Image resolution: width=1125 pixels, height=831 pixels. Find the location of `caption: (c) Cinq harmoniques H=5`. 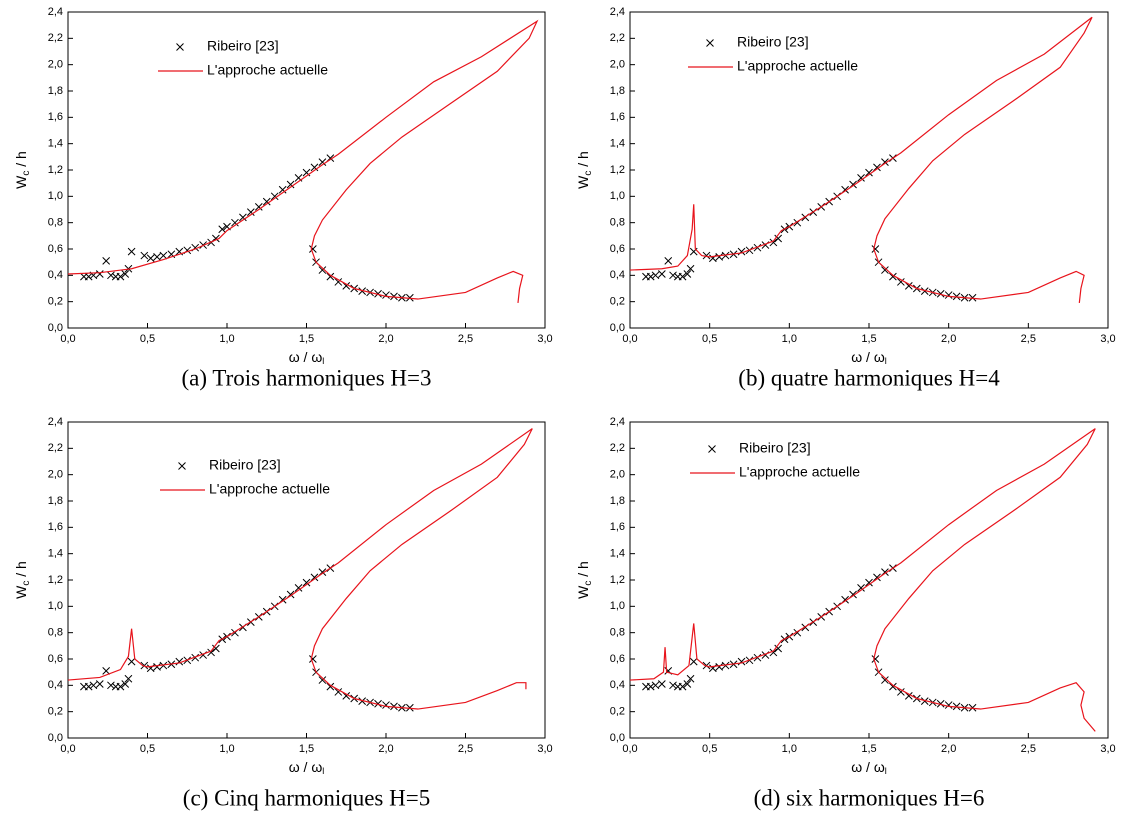

caption: (c) Cinq harmoniques H=5 is located at coordinates (306, 797).